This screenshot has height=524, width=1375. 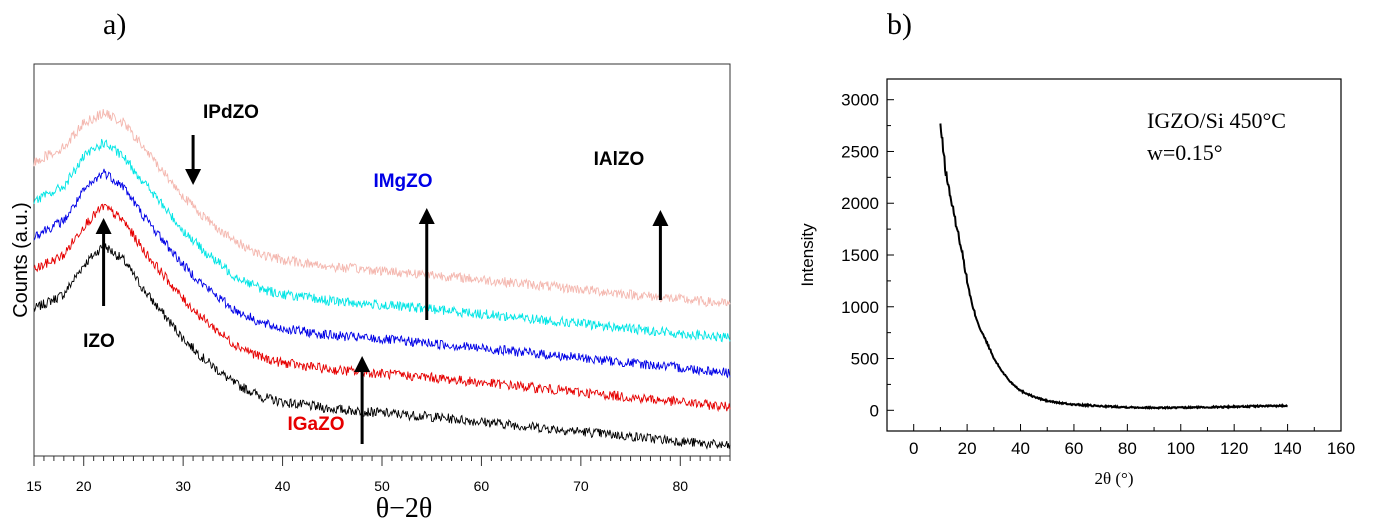 I want to click on annotation-label-igazo: IGaZO, so click(x=315, y=424).